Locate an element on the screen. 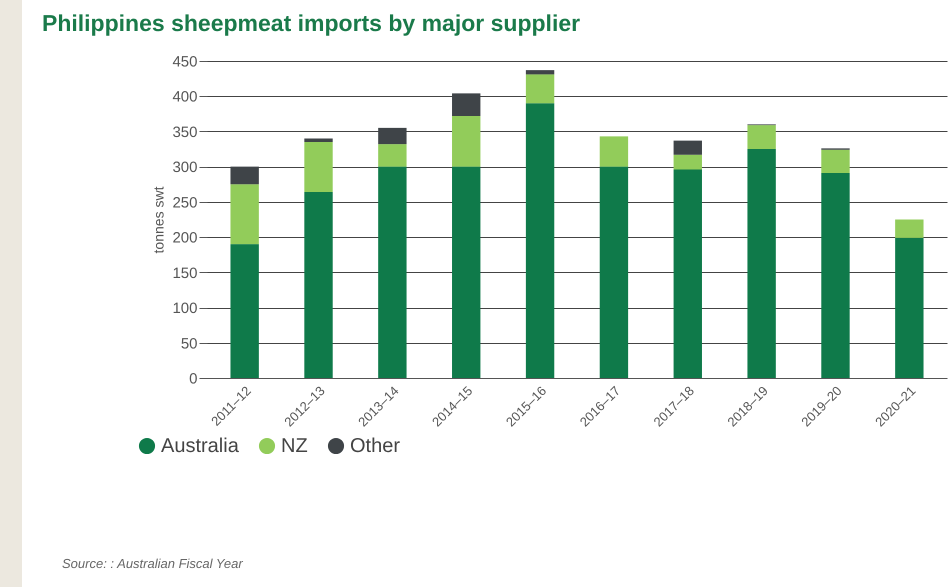 Image resolution: width=951 pixels, height=587 pixels. y-tick-label: 400 is located at coordinates (185, 97).